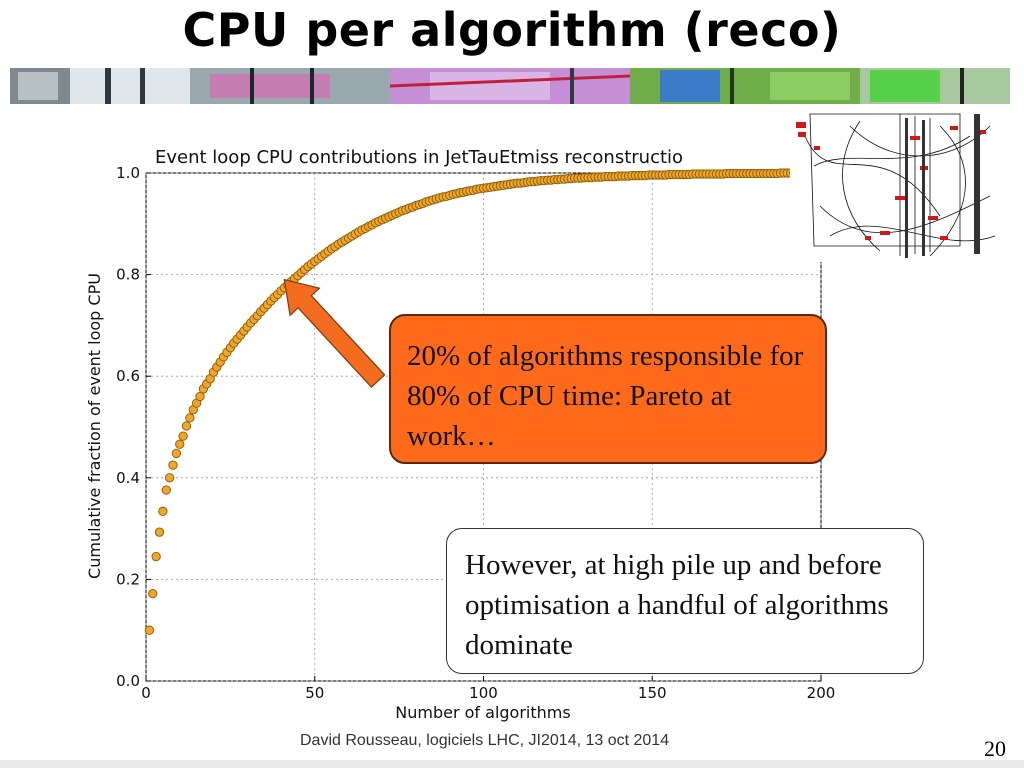  I want to click on x-axis-label: Number of algorithms, so click(482, 712).